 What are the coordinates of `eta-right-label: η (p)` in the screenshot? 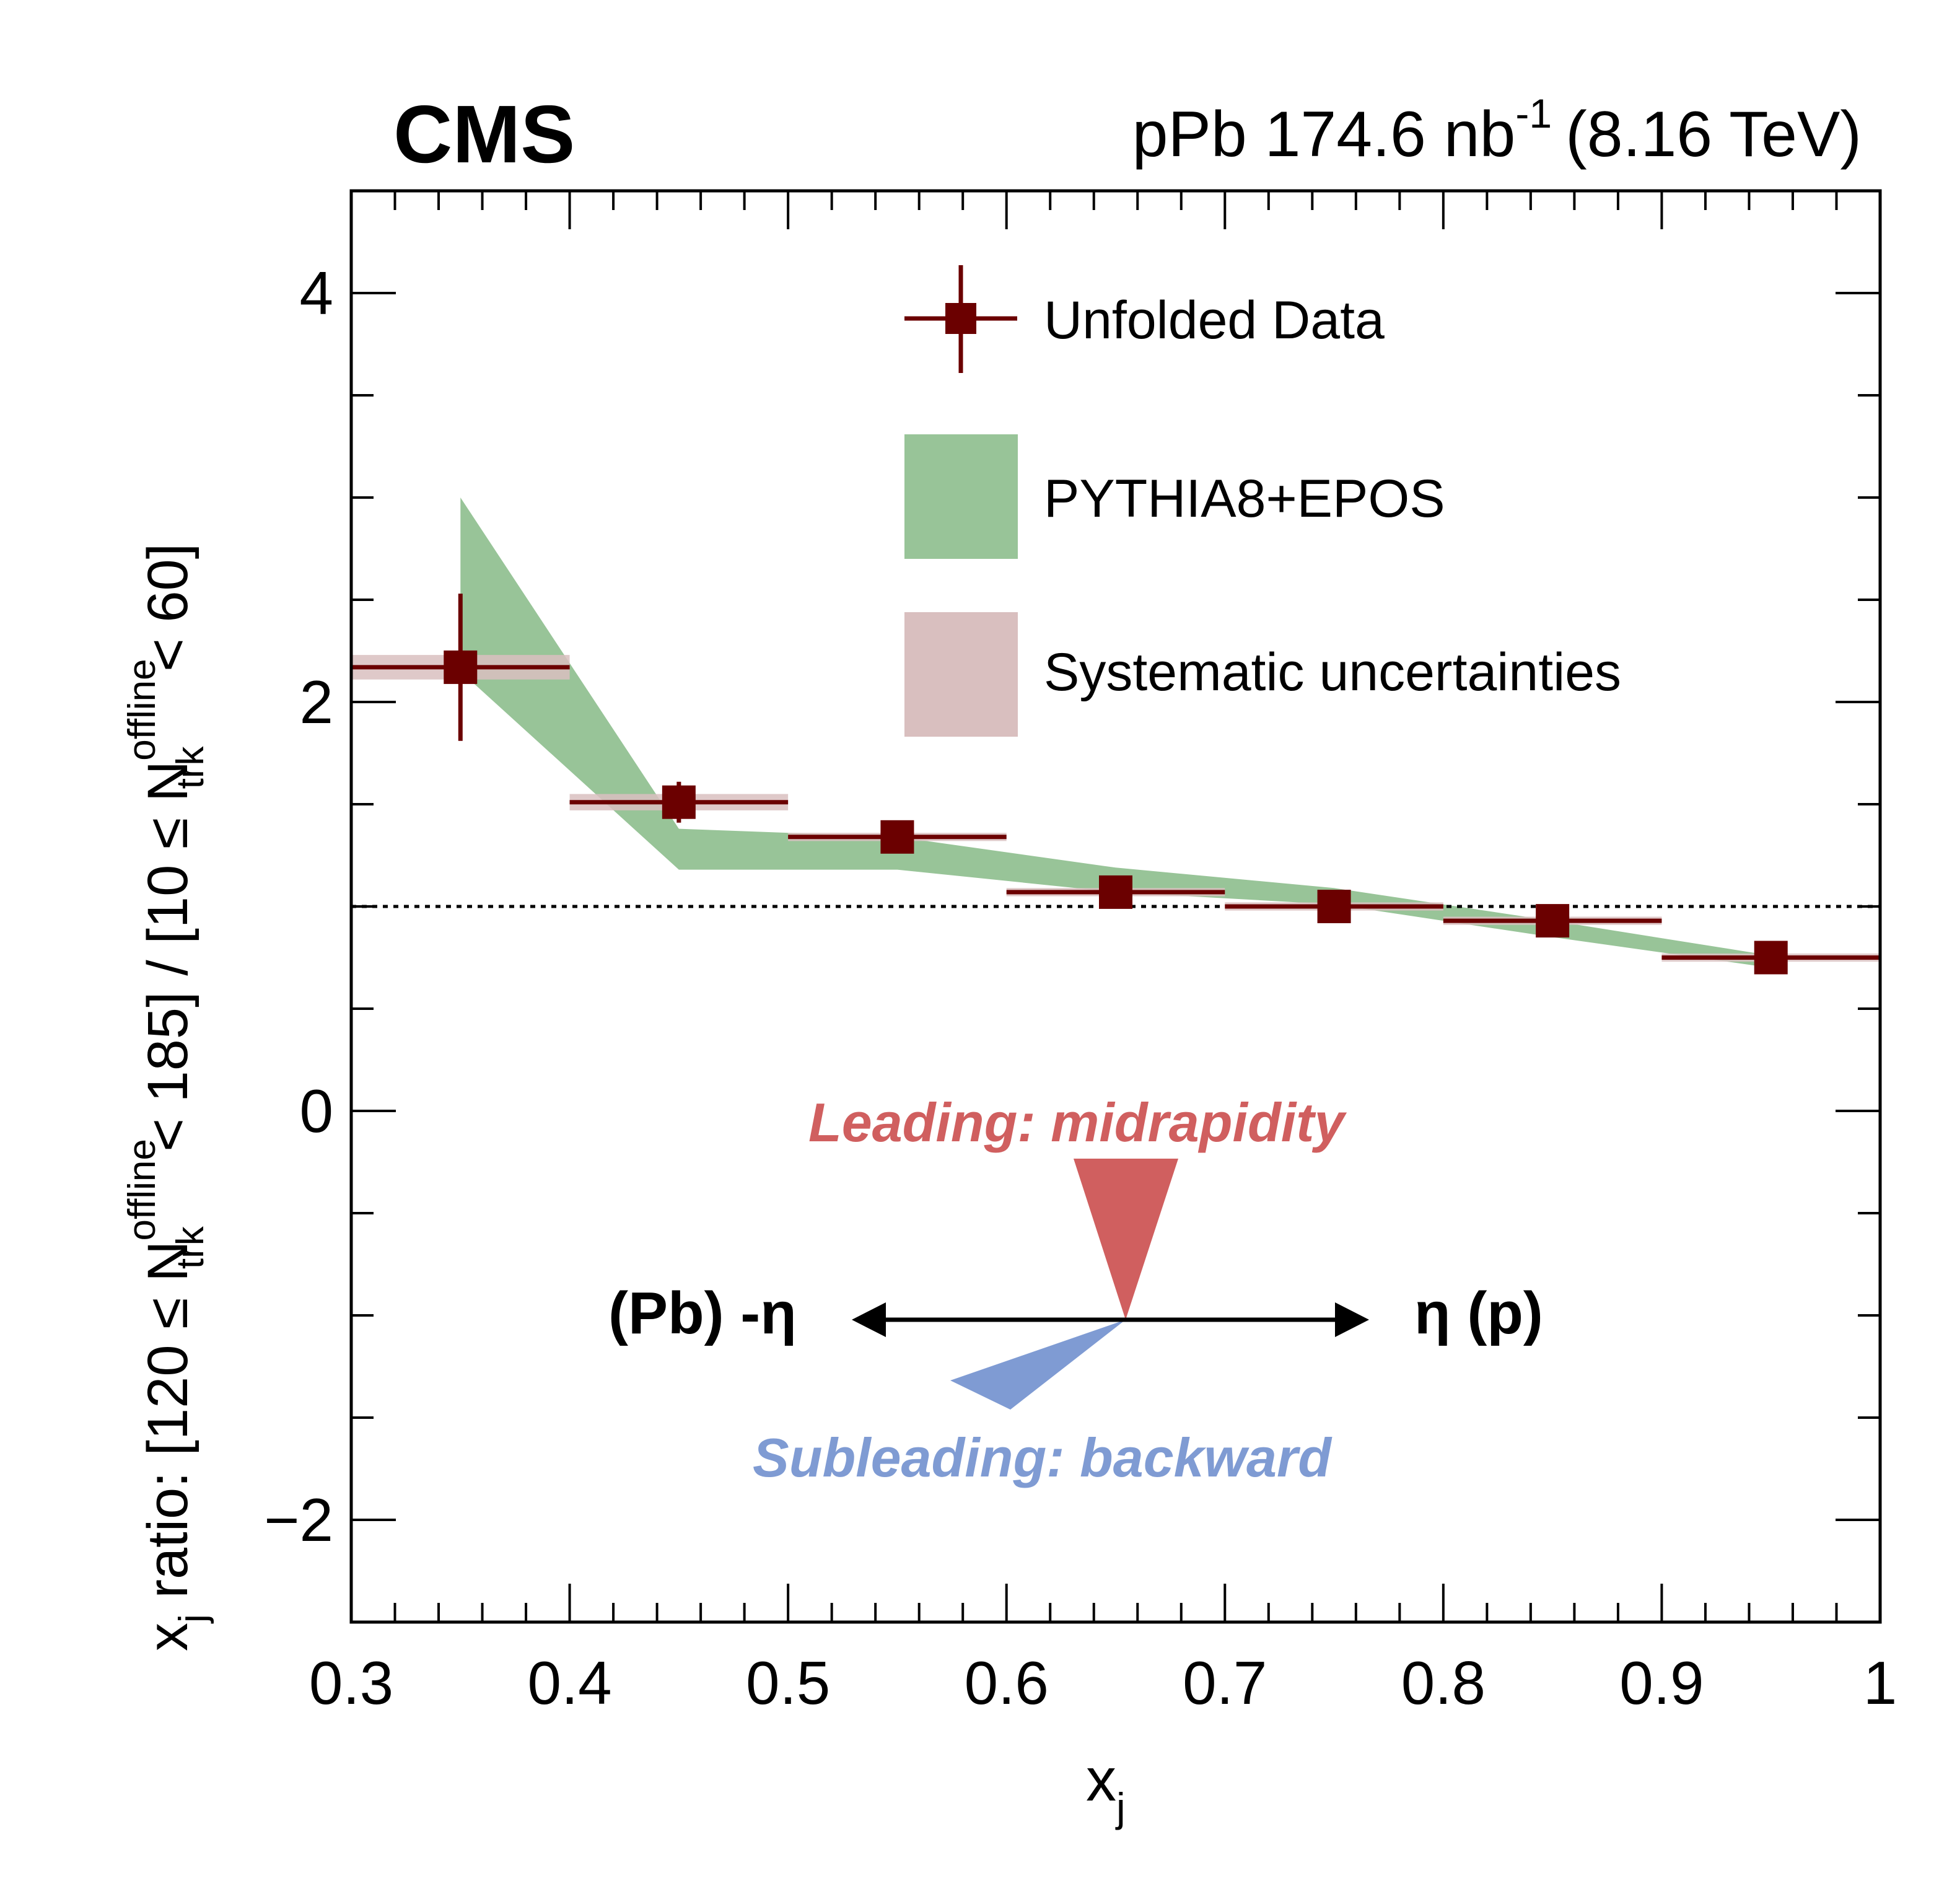 It's located at (1478, 1313).